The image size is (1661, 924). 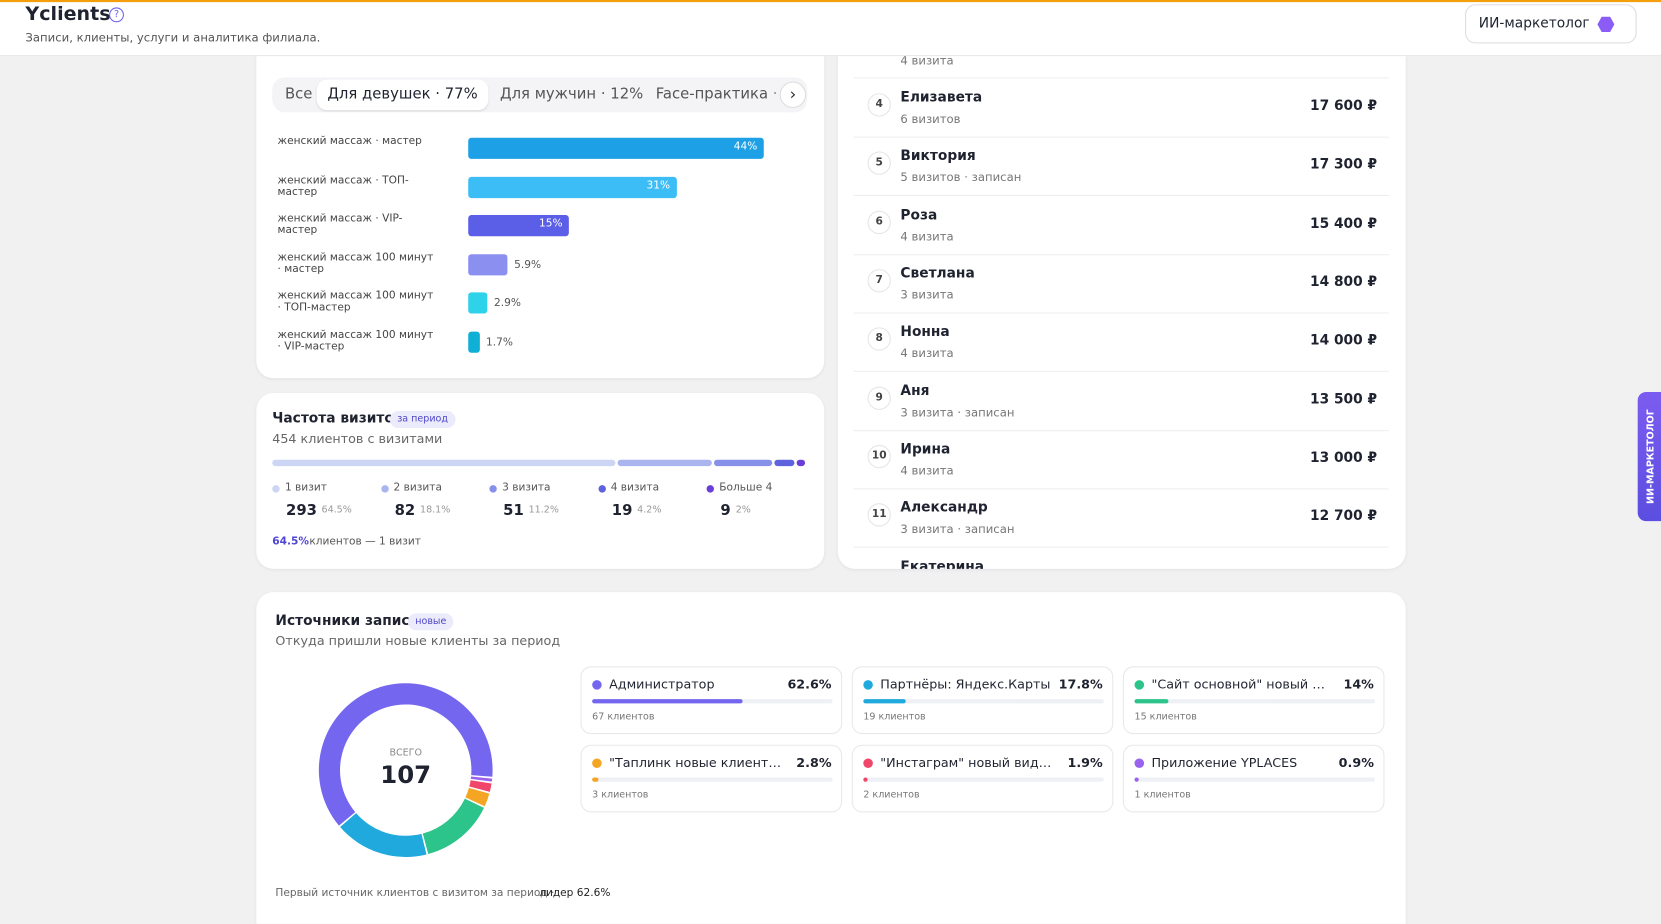 I want to click on service-bar: 44%, so click(x=616, y=148).